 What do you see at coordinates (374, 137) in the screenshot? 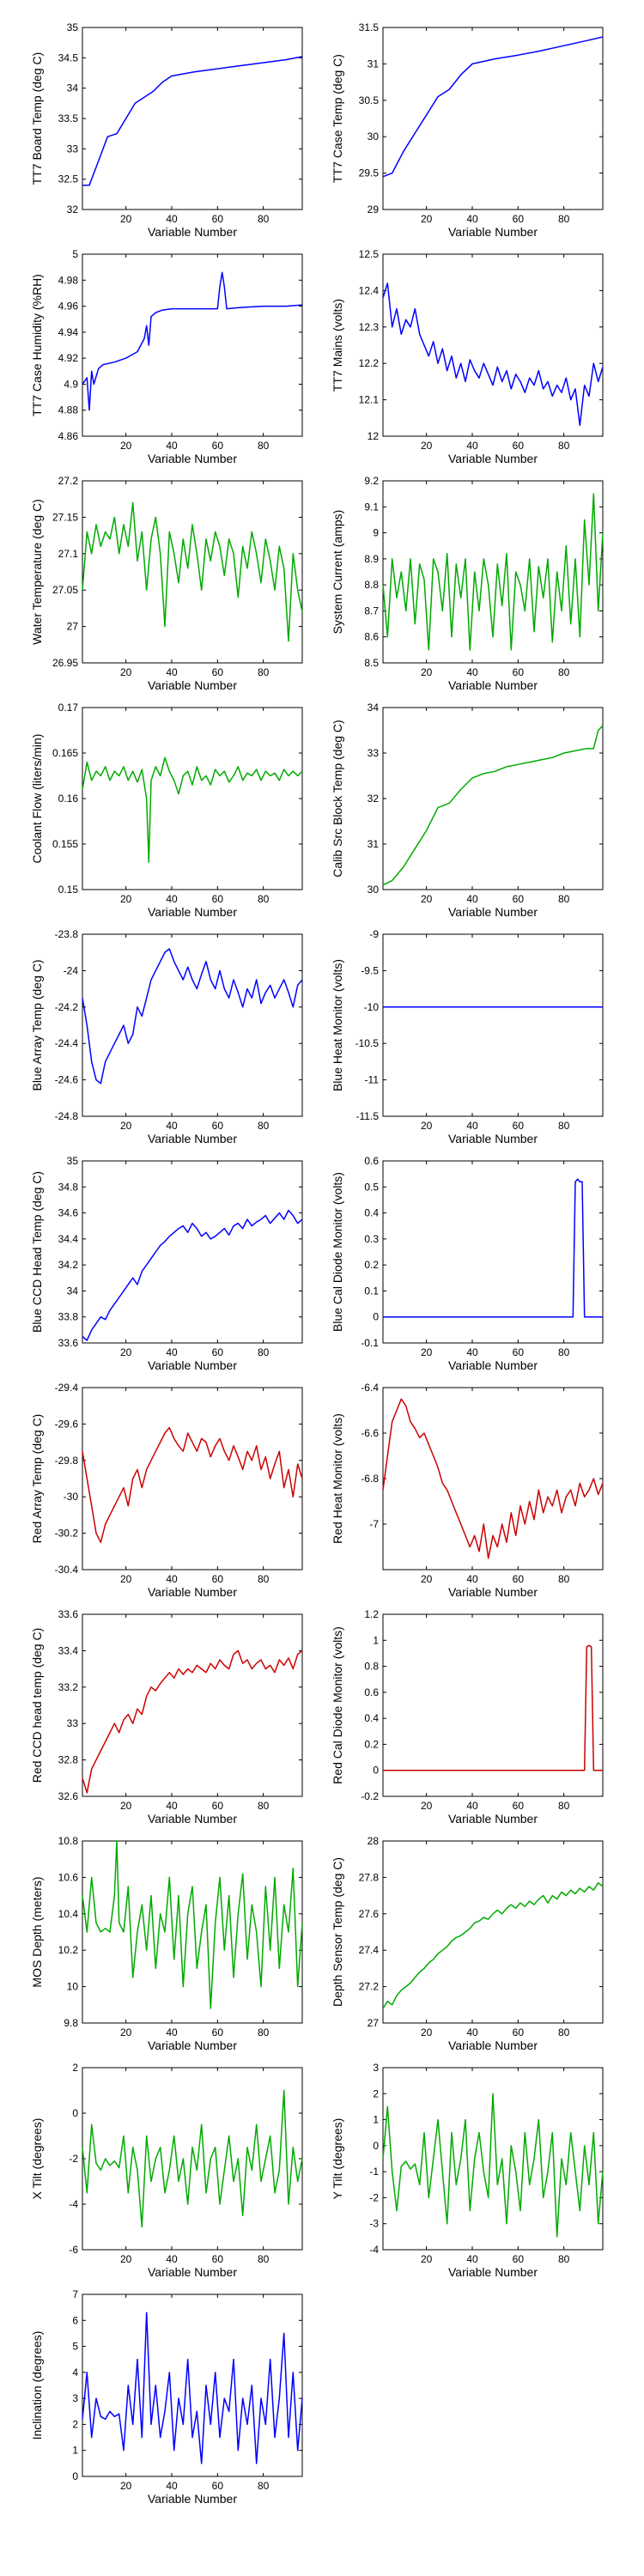
I see `y-tick-label: 30` at bounding box center [374, 137].